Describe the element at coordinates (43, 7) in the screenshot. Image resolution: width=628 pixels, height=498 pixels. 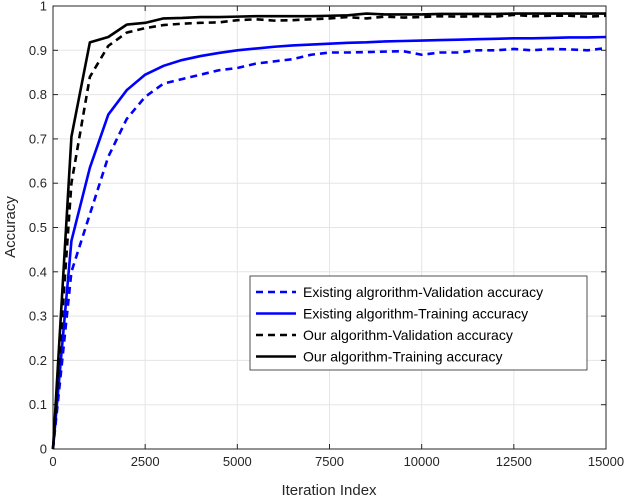
I see `y-tick-label: 1` at that location.